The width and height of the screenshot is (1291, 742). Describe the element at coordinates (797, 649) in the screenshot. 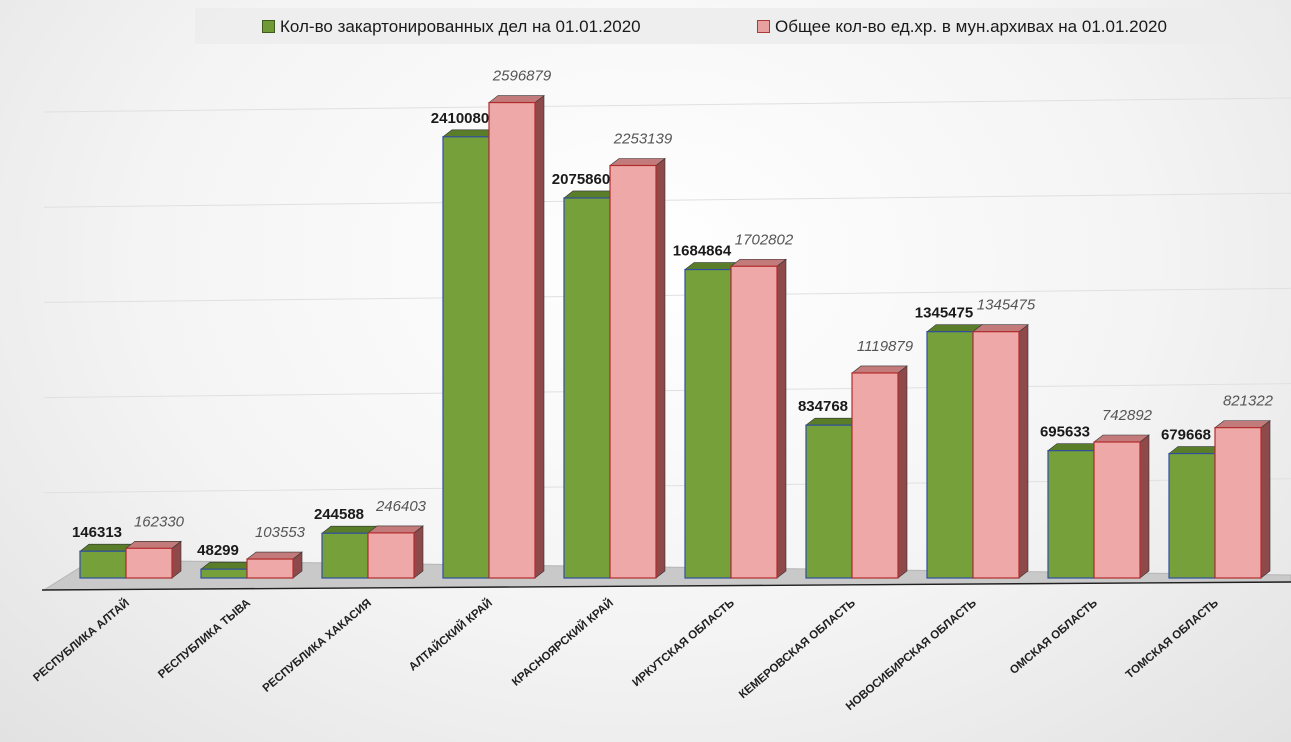

I see `x-tick-label: КЕМЕРОВСКАЯ ОБЛАСТЬ` at that location.